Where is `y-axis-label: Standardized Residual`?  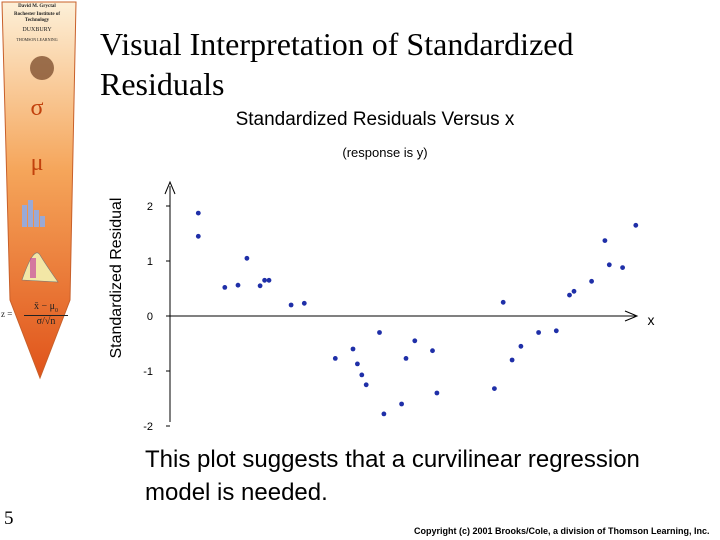
y-axis-label: Standardized Residual is located at coordinates (116, 278).